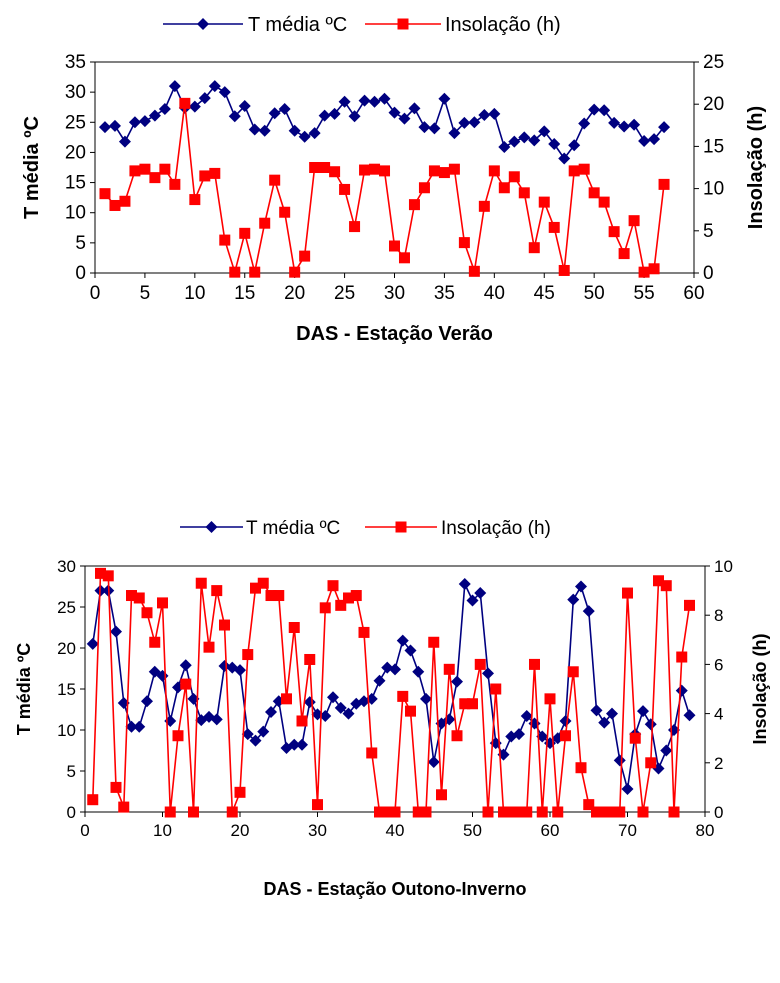 The height and width of the screenshot is (983, 780). What do you see at coordinates (705, 830) in the screenshot?
I see `x-tick-label: 80` at bounding box center [705, 830].